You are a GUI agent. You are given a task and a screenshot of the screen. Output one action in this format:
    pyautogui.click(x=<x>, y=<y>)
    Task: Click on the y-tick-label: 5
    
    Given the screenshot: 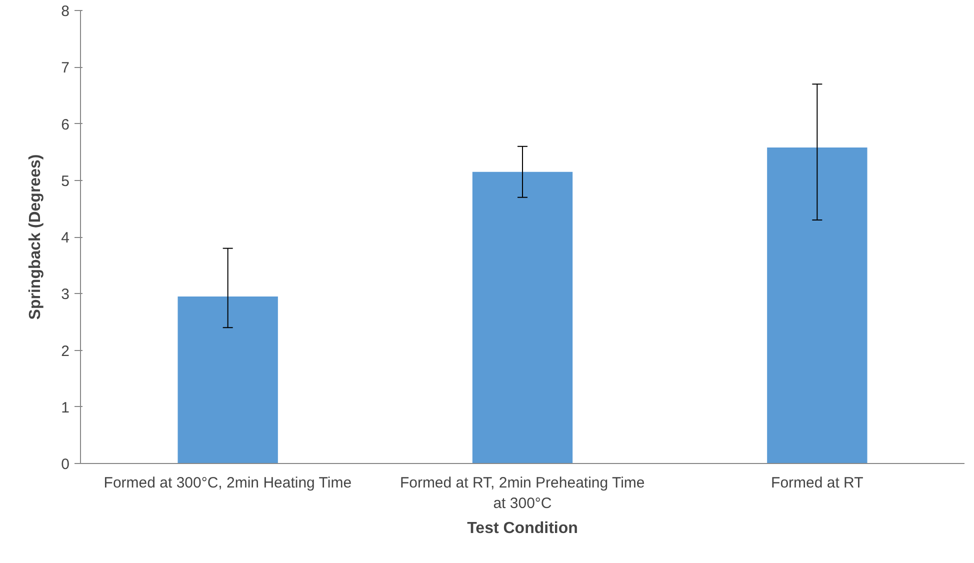 What is the action you would take?
    pyautogui.click(x=65, y=181)
    